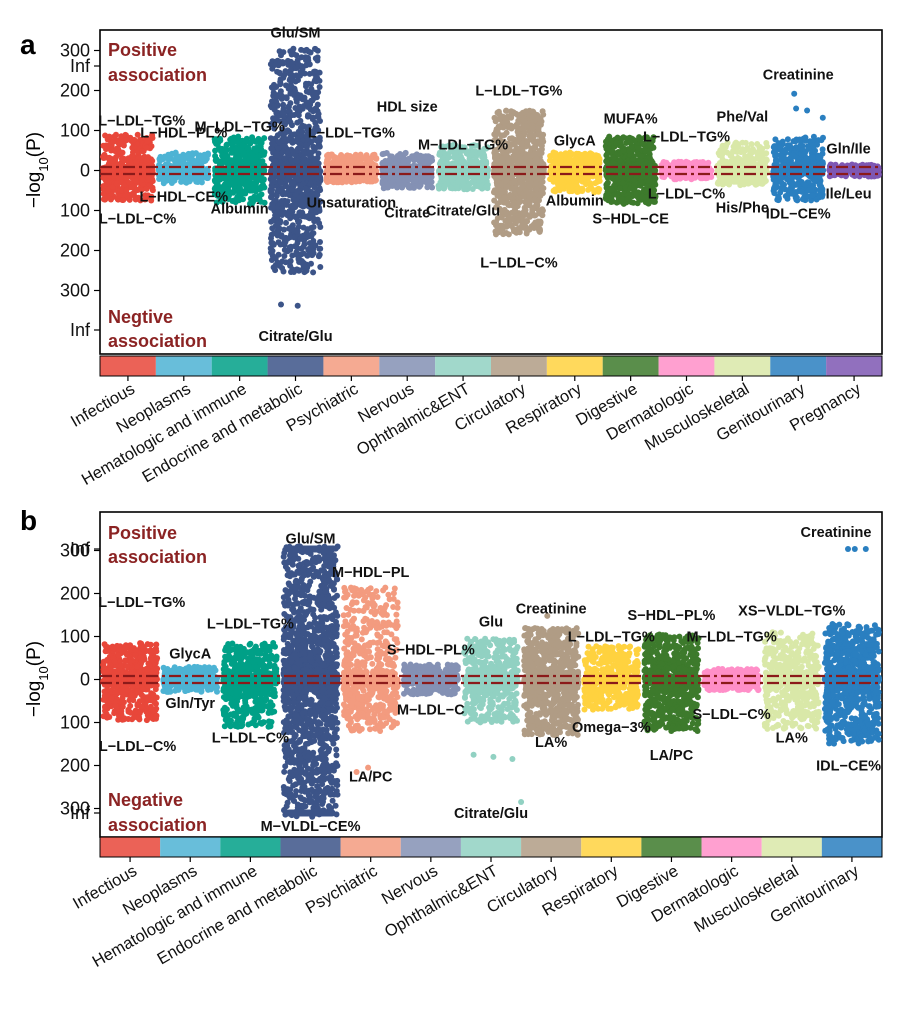 The image size is (900, 1016). What do you see at coordinates (407, 170) in the screenshot?
I see `series-nervous` at bounding box center [407, 170].